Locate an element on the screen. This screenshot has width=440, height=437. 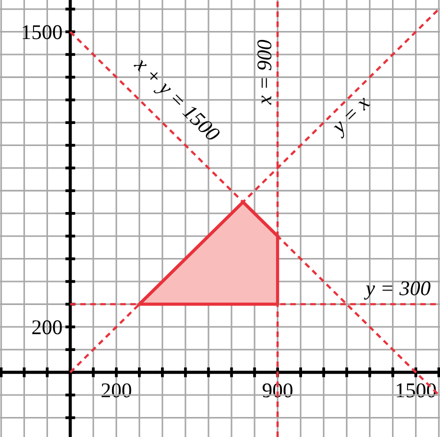
text: y = x is located at coordinates (353, 118).